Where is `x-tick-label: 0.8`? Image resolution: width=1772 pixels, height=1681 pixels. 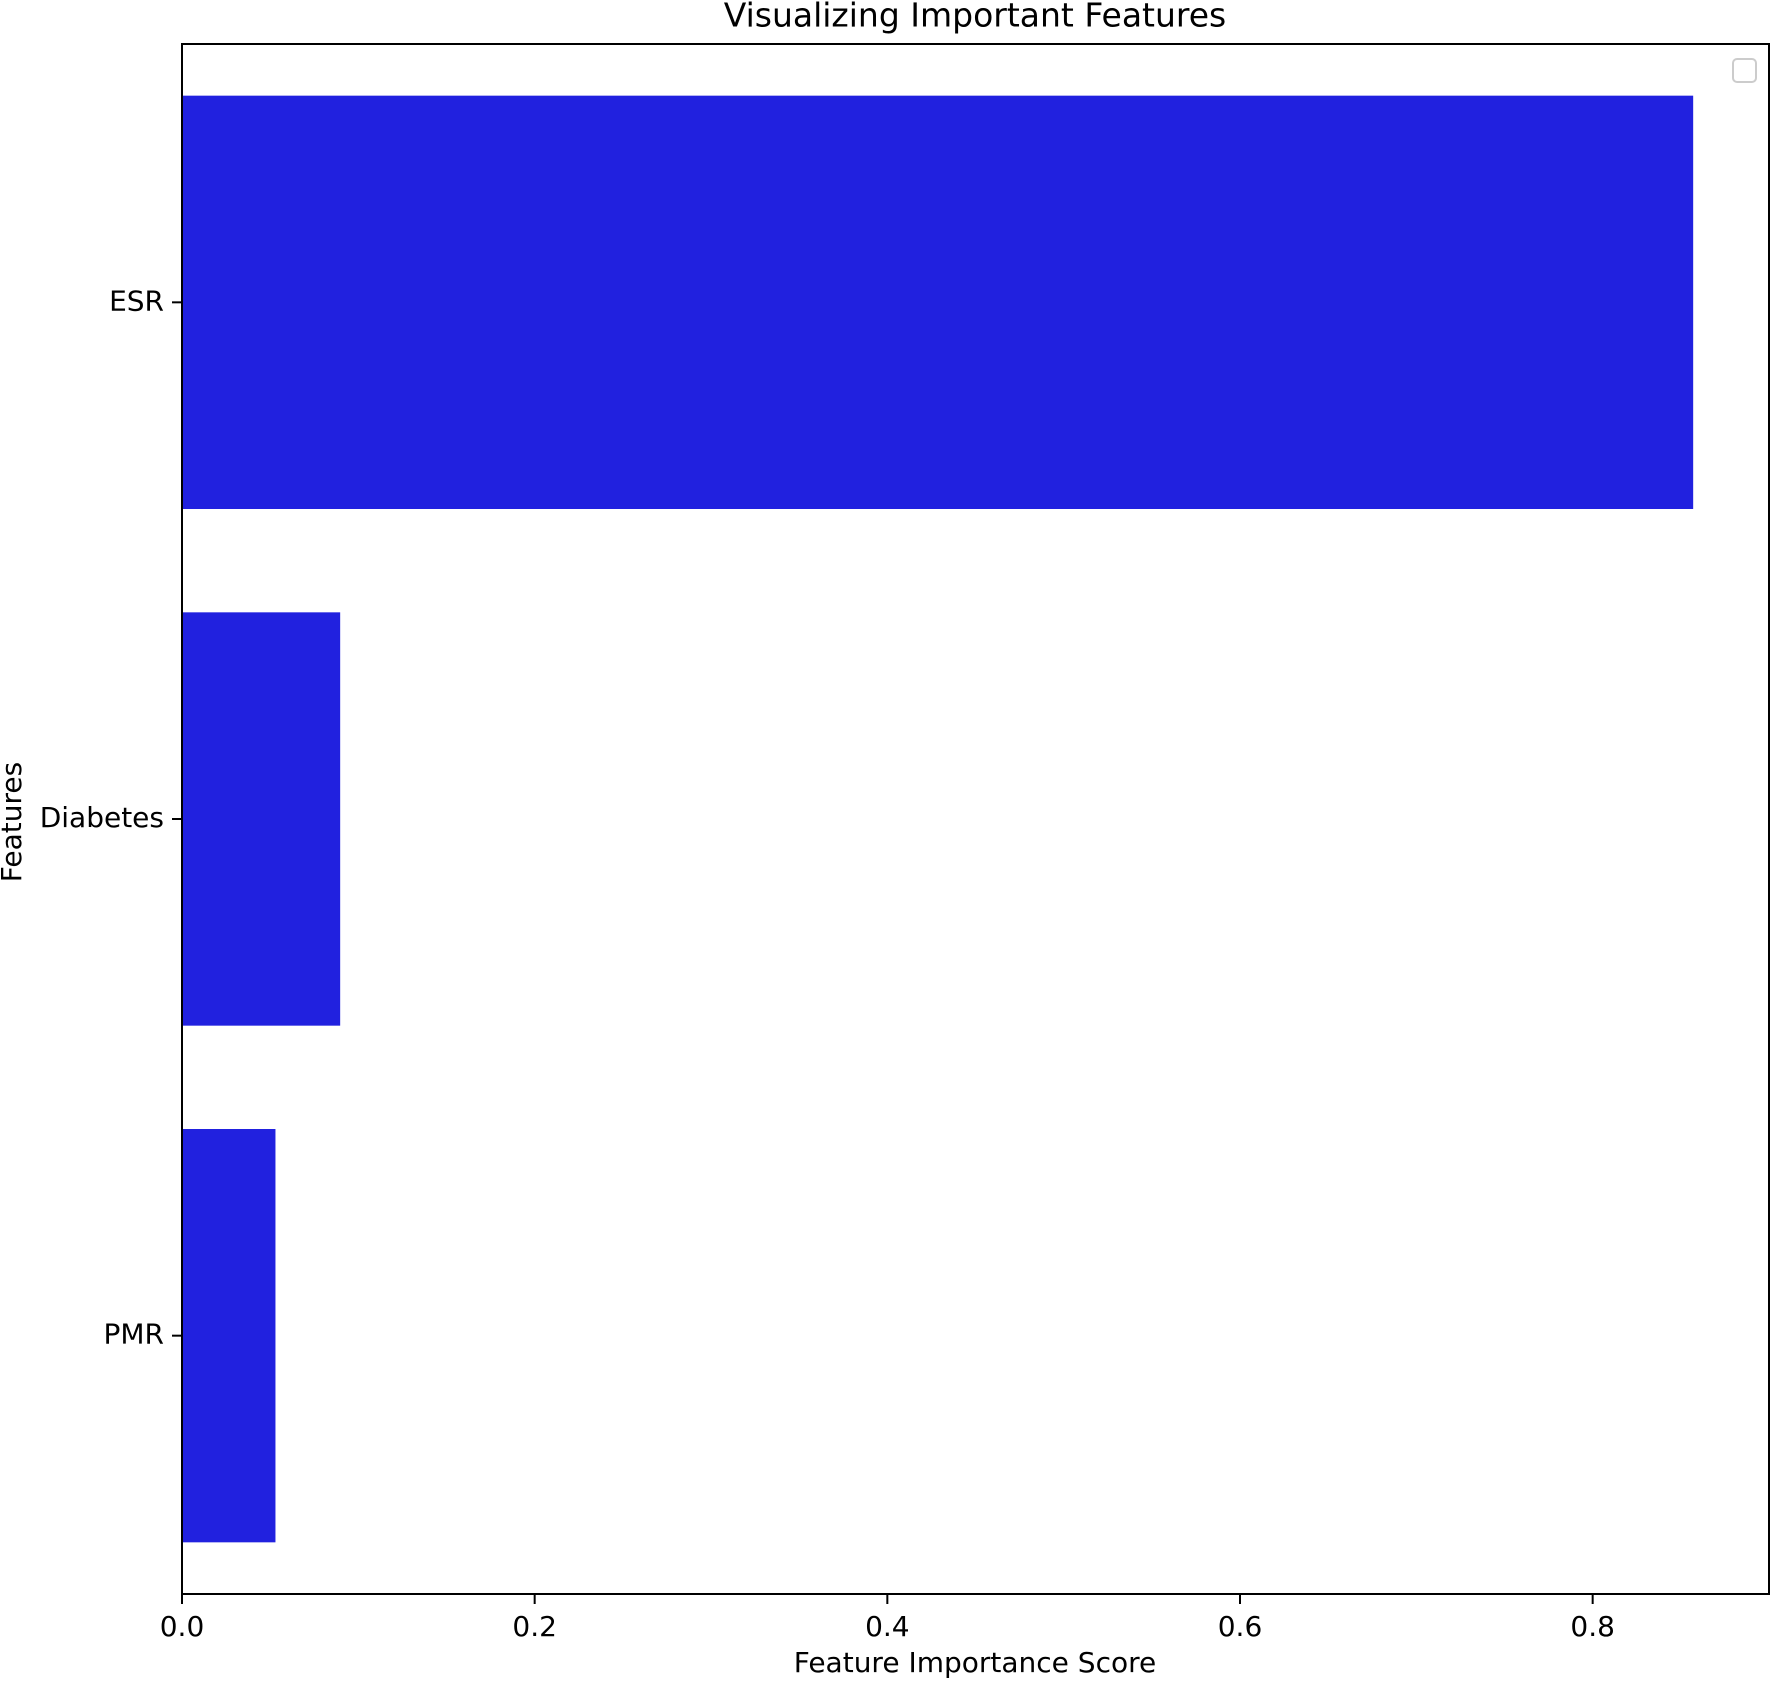 x-tick-label: 0.8 is located at coordinates (1592, 1626).